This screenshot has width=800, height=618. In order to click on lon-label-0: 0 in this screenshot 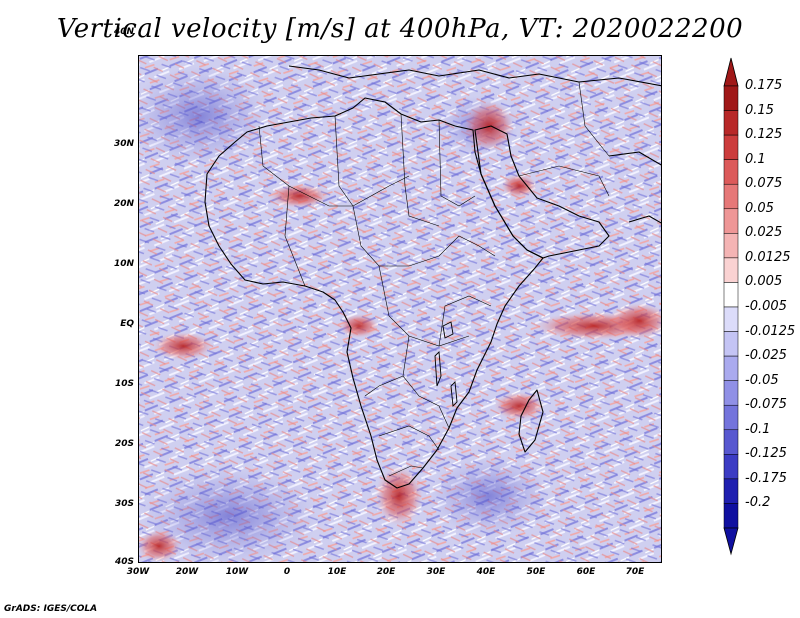, I will do `click(287, 572)`.